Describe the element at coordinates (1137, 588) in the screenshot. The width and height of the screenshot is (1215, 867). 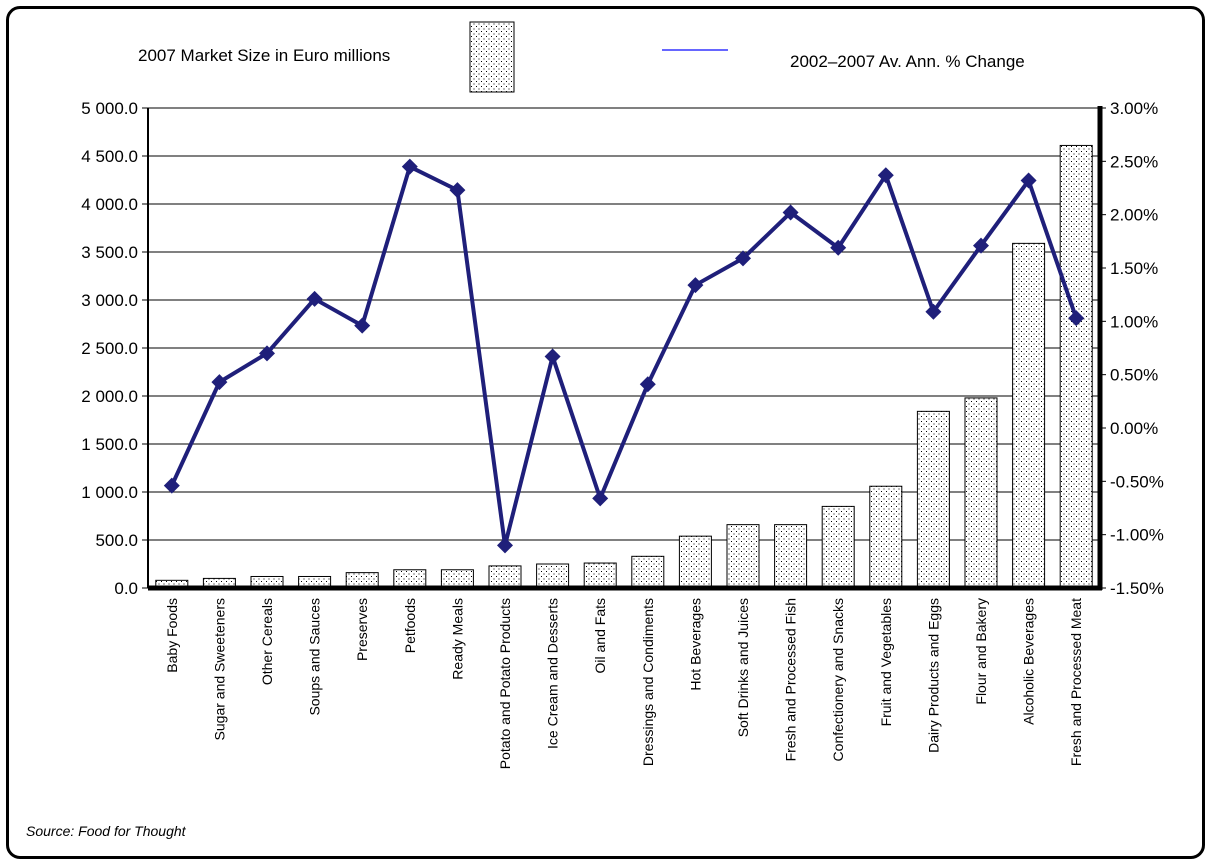
I see `right-tick-label: -1.50%` at that location.